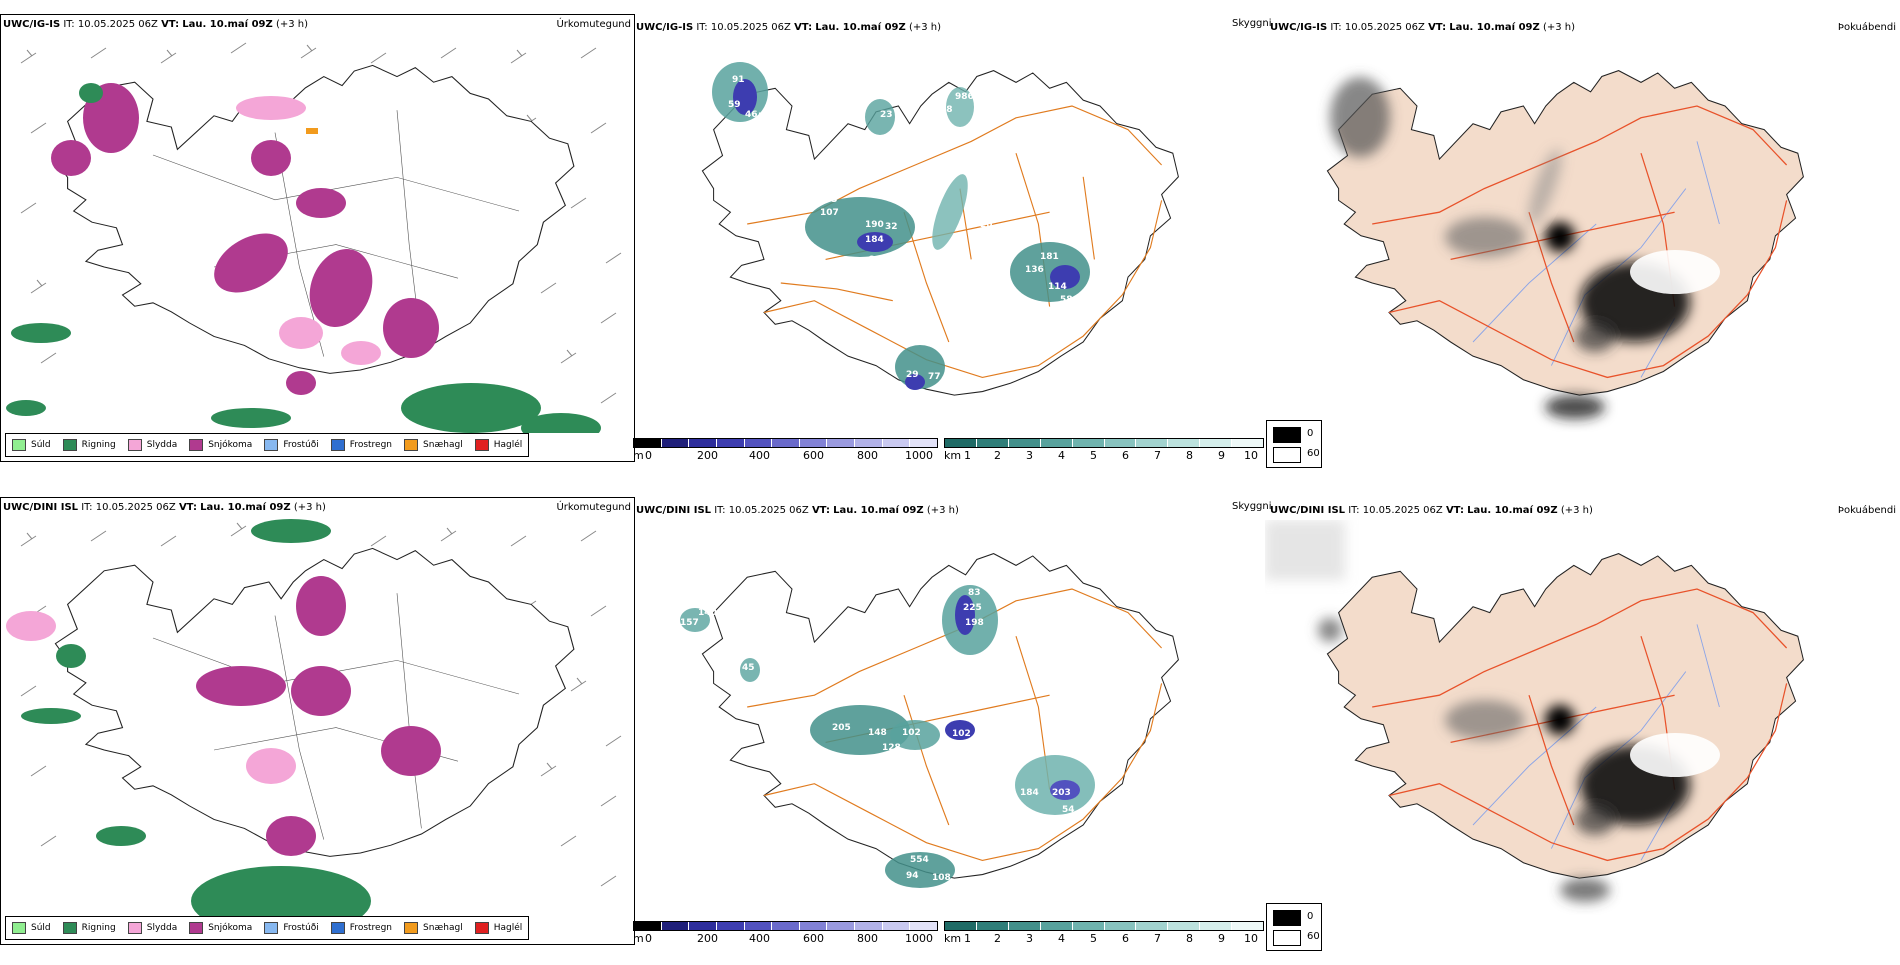 Image resolution: width=1900 pixels, height=965 pixels. What do you see at coordinates (974, 593) in the screenshot?
I see `ceiling-label: 83` at bounding box center [974, 593].